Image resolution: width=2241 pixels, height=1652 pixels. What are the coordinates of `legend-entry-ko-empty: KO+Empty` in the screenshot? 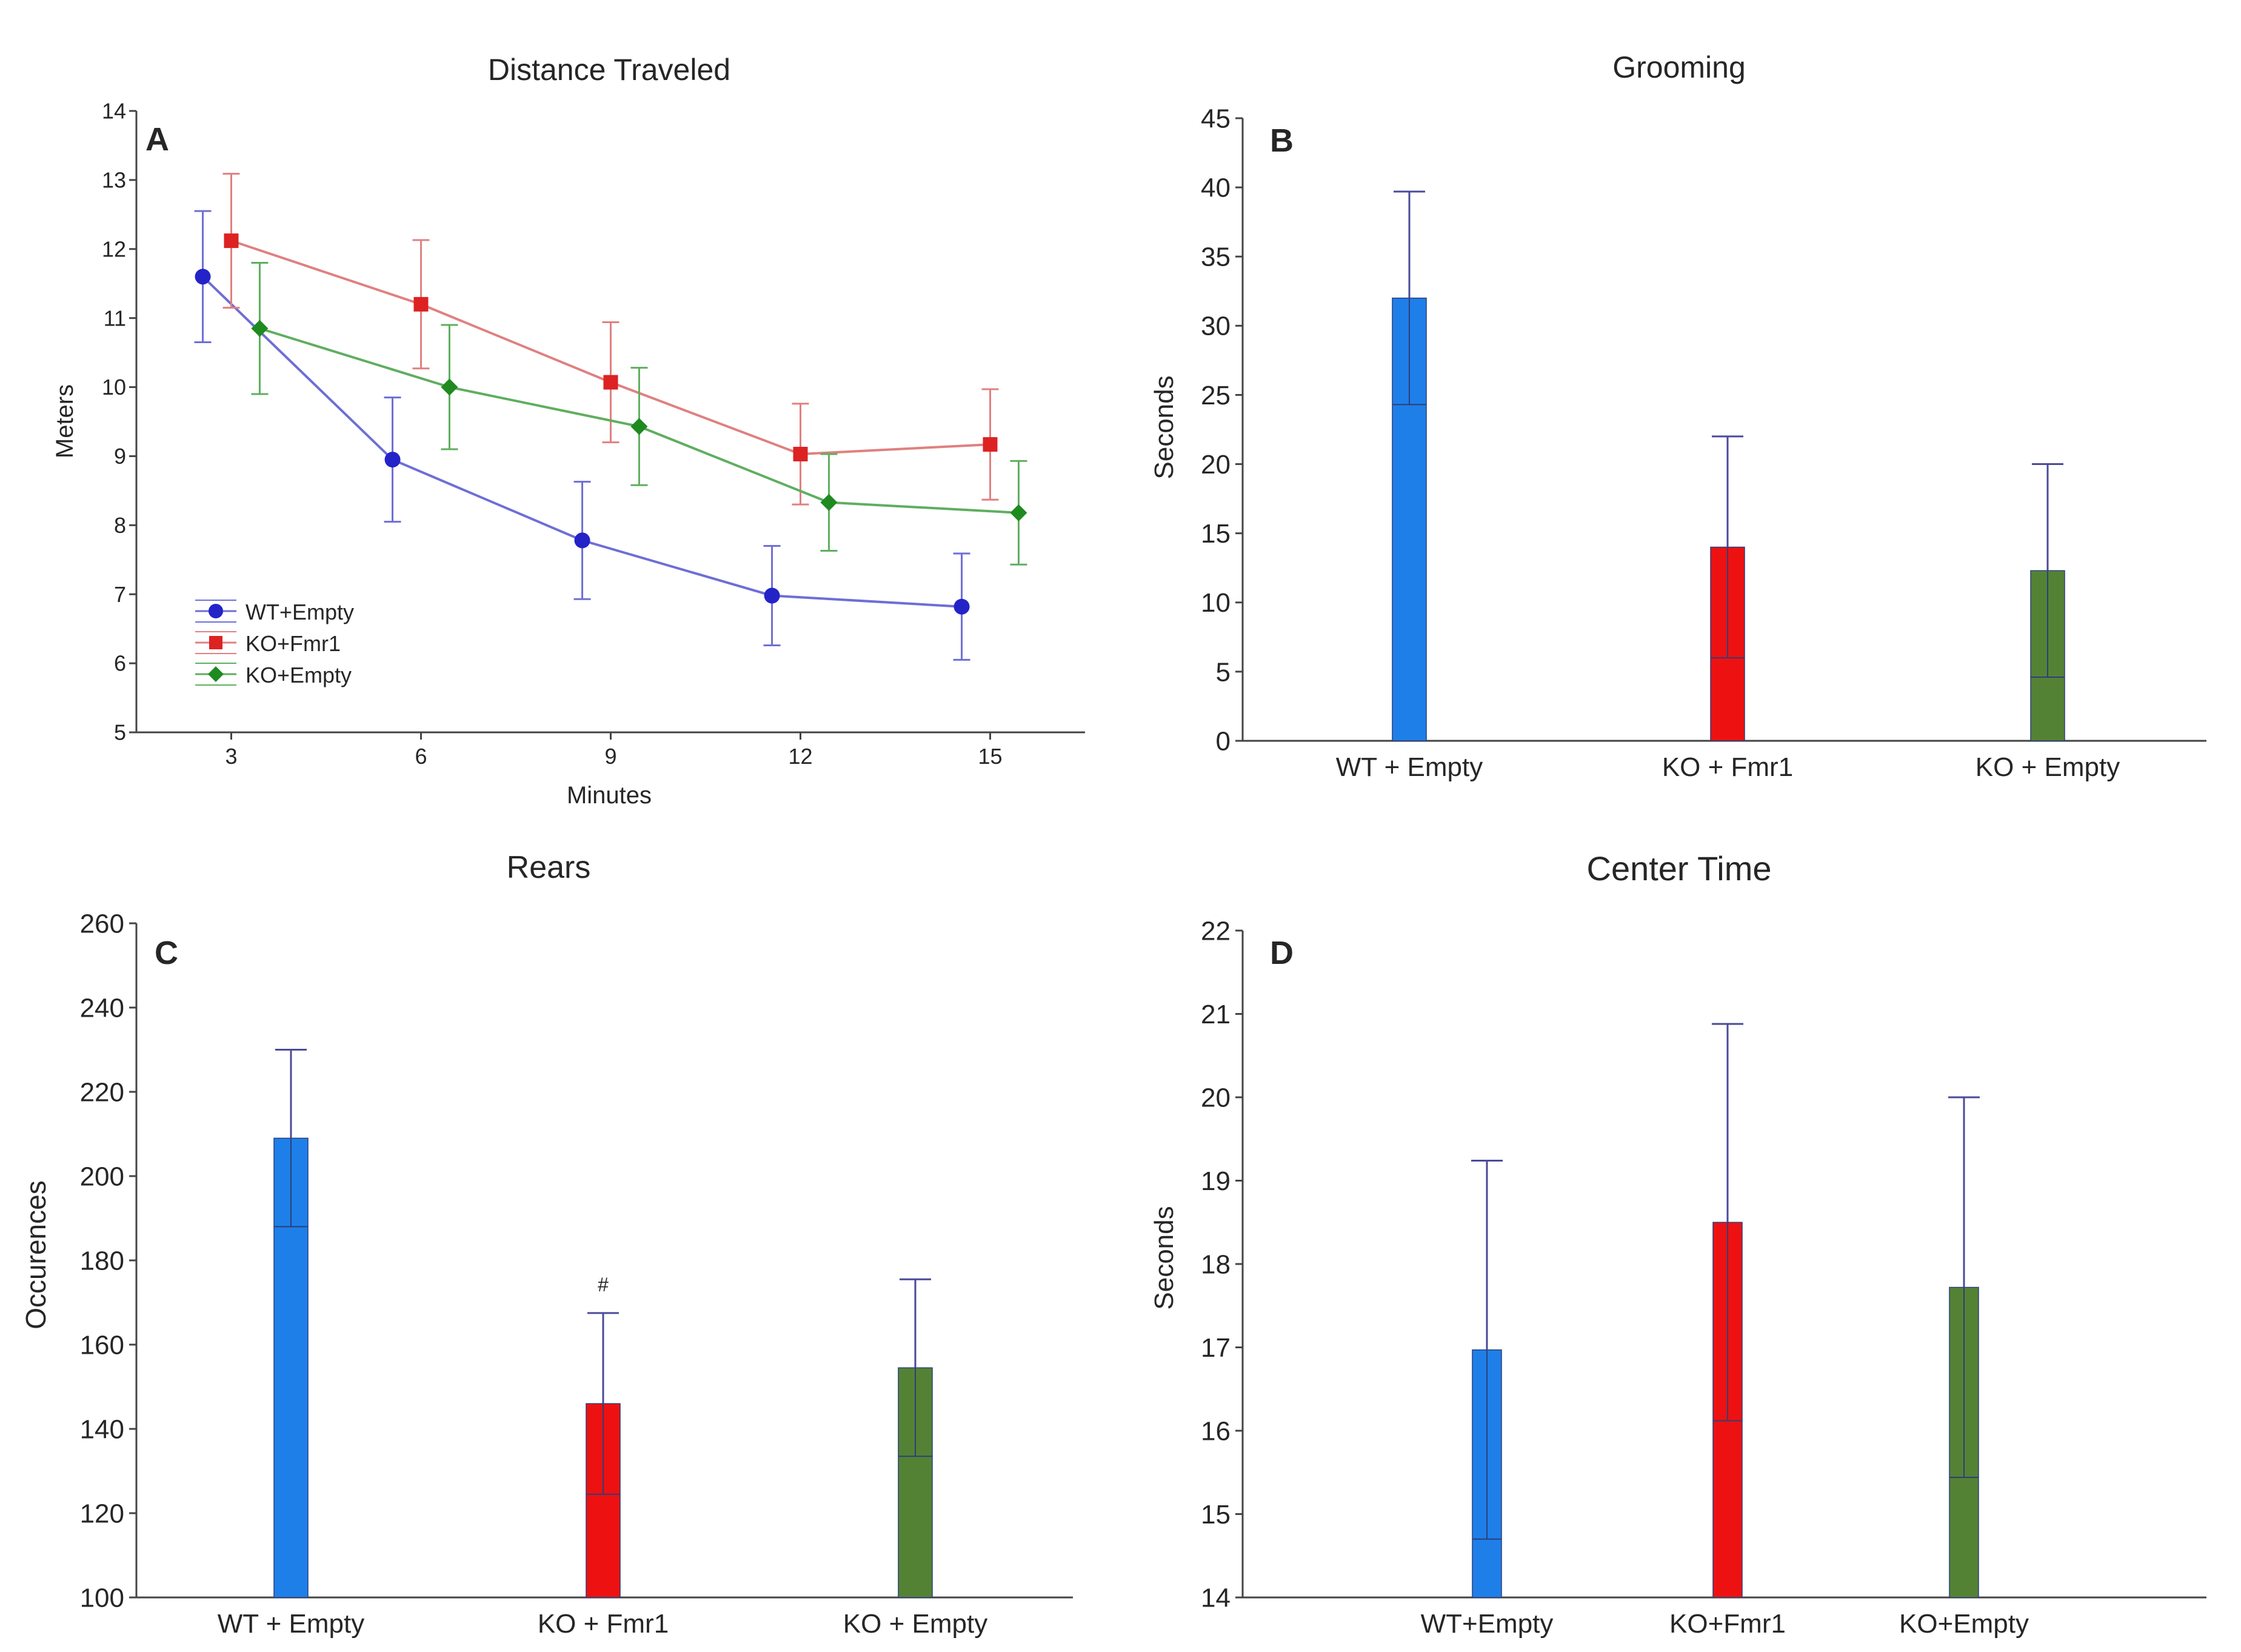 It's located at (273, 675).